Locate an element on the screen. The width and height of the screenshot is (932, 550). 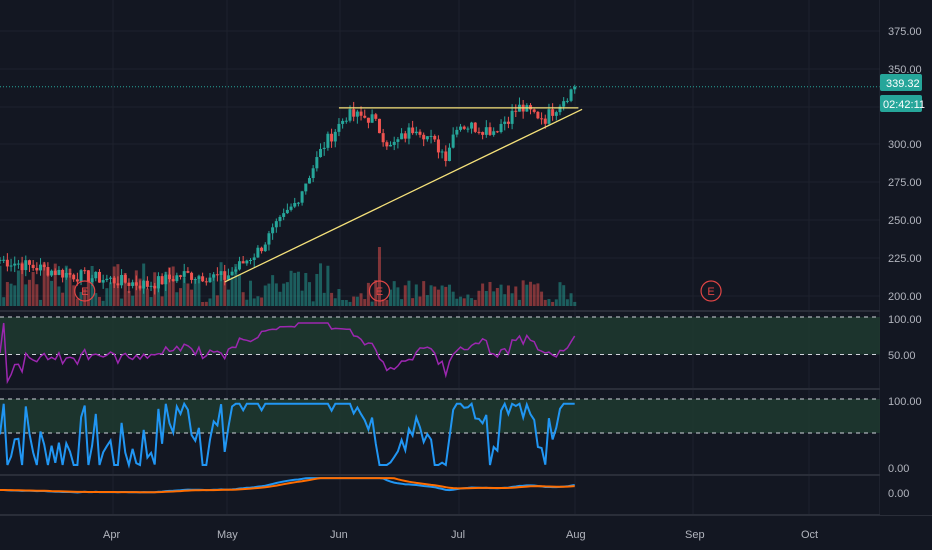
rsi-band is located at coordinates (440, 336).